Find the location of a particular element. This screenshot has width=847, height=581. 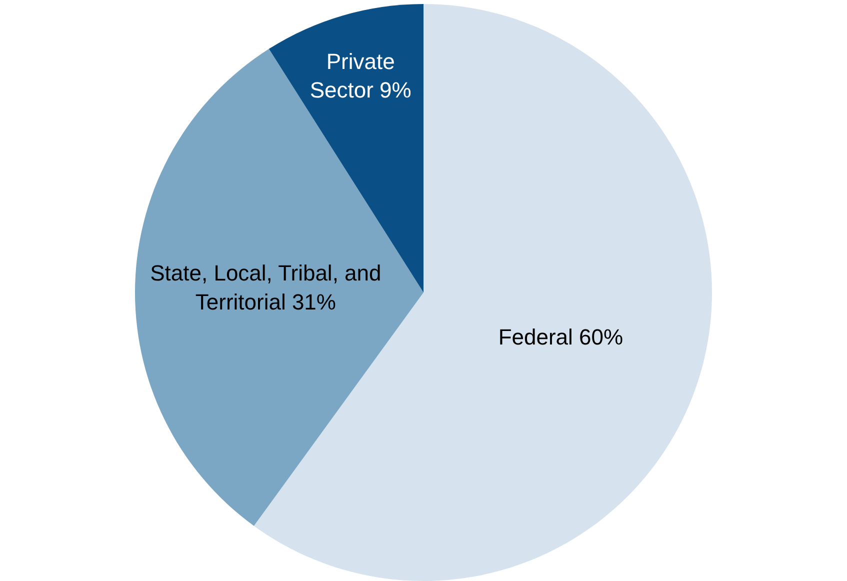

slice-label: Private Sector 9% is located at coordinates (361, 76).